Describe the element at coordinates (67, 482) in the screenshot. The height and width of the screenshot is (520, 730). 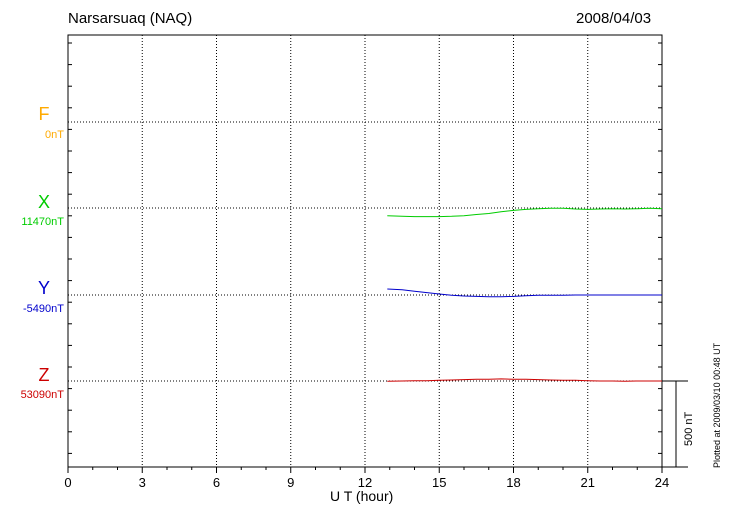
I see `x-tick-label: 0` at that location.